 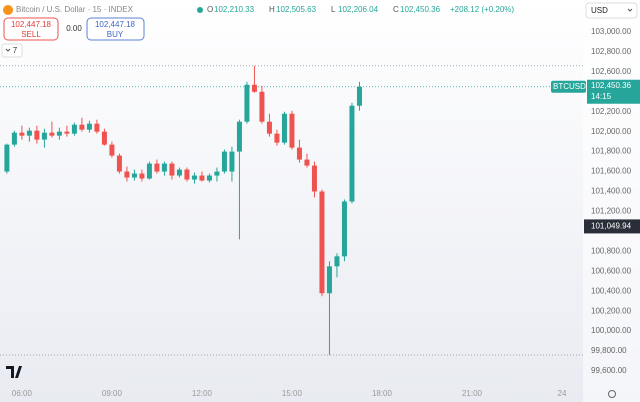 What do you see at coordinates (611, 171) in the screenshot?
I see `y-tick-label: 101,600.00` at bounding box center [611, 171].